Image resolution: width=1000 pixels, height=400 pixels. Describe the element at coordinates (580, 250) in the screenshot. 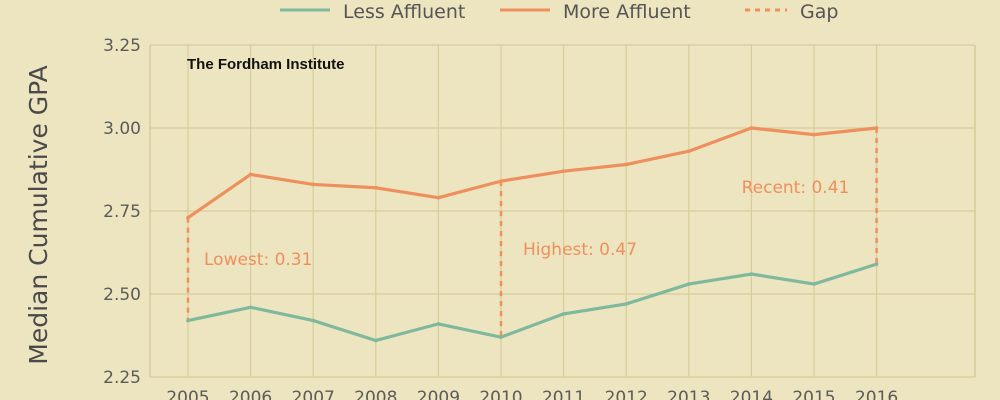

I see `gap-annotation-2010: Highest: 0.47` at that location.